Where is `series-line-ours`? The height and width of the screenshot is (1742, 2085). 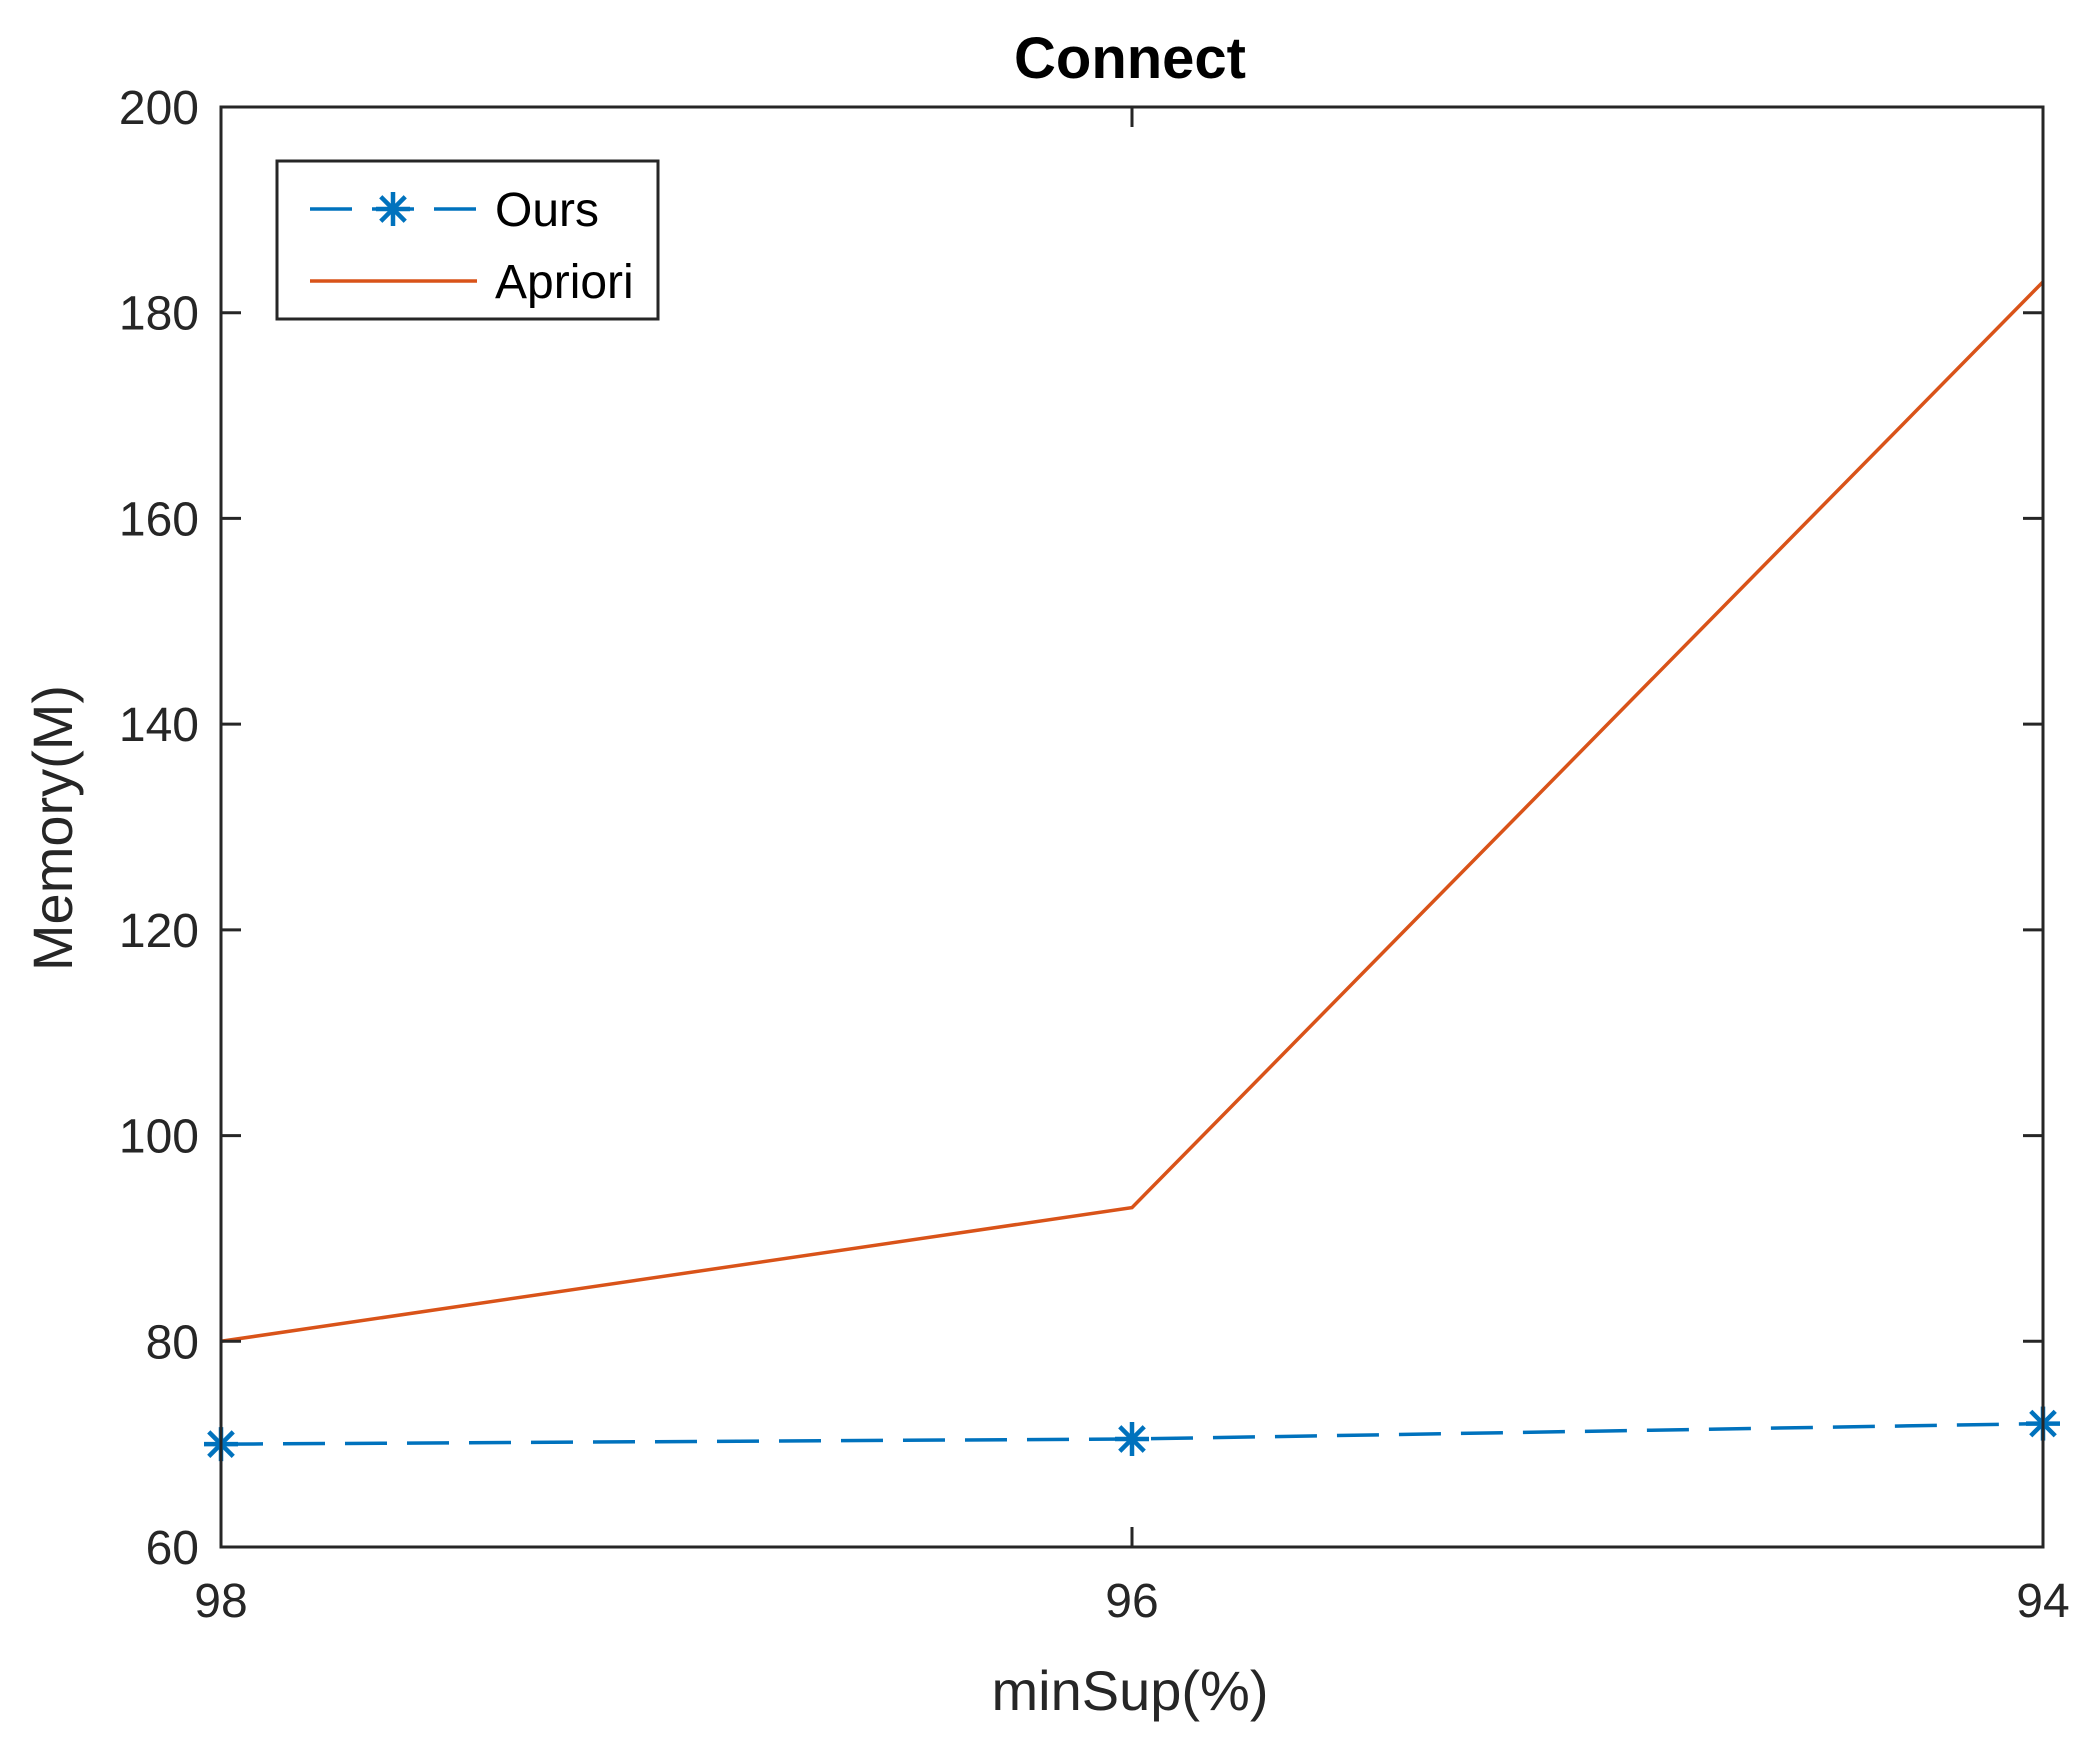
series-line-ours is located at coordinates (1132, 1433).